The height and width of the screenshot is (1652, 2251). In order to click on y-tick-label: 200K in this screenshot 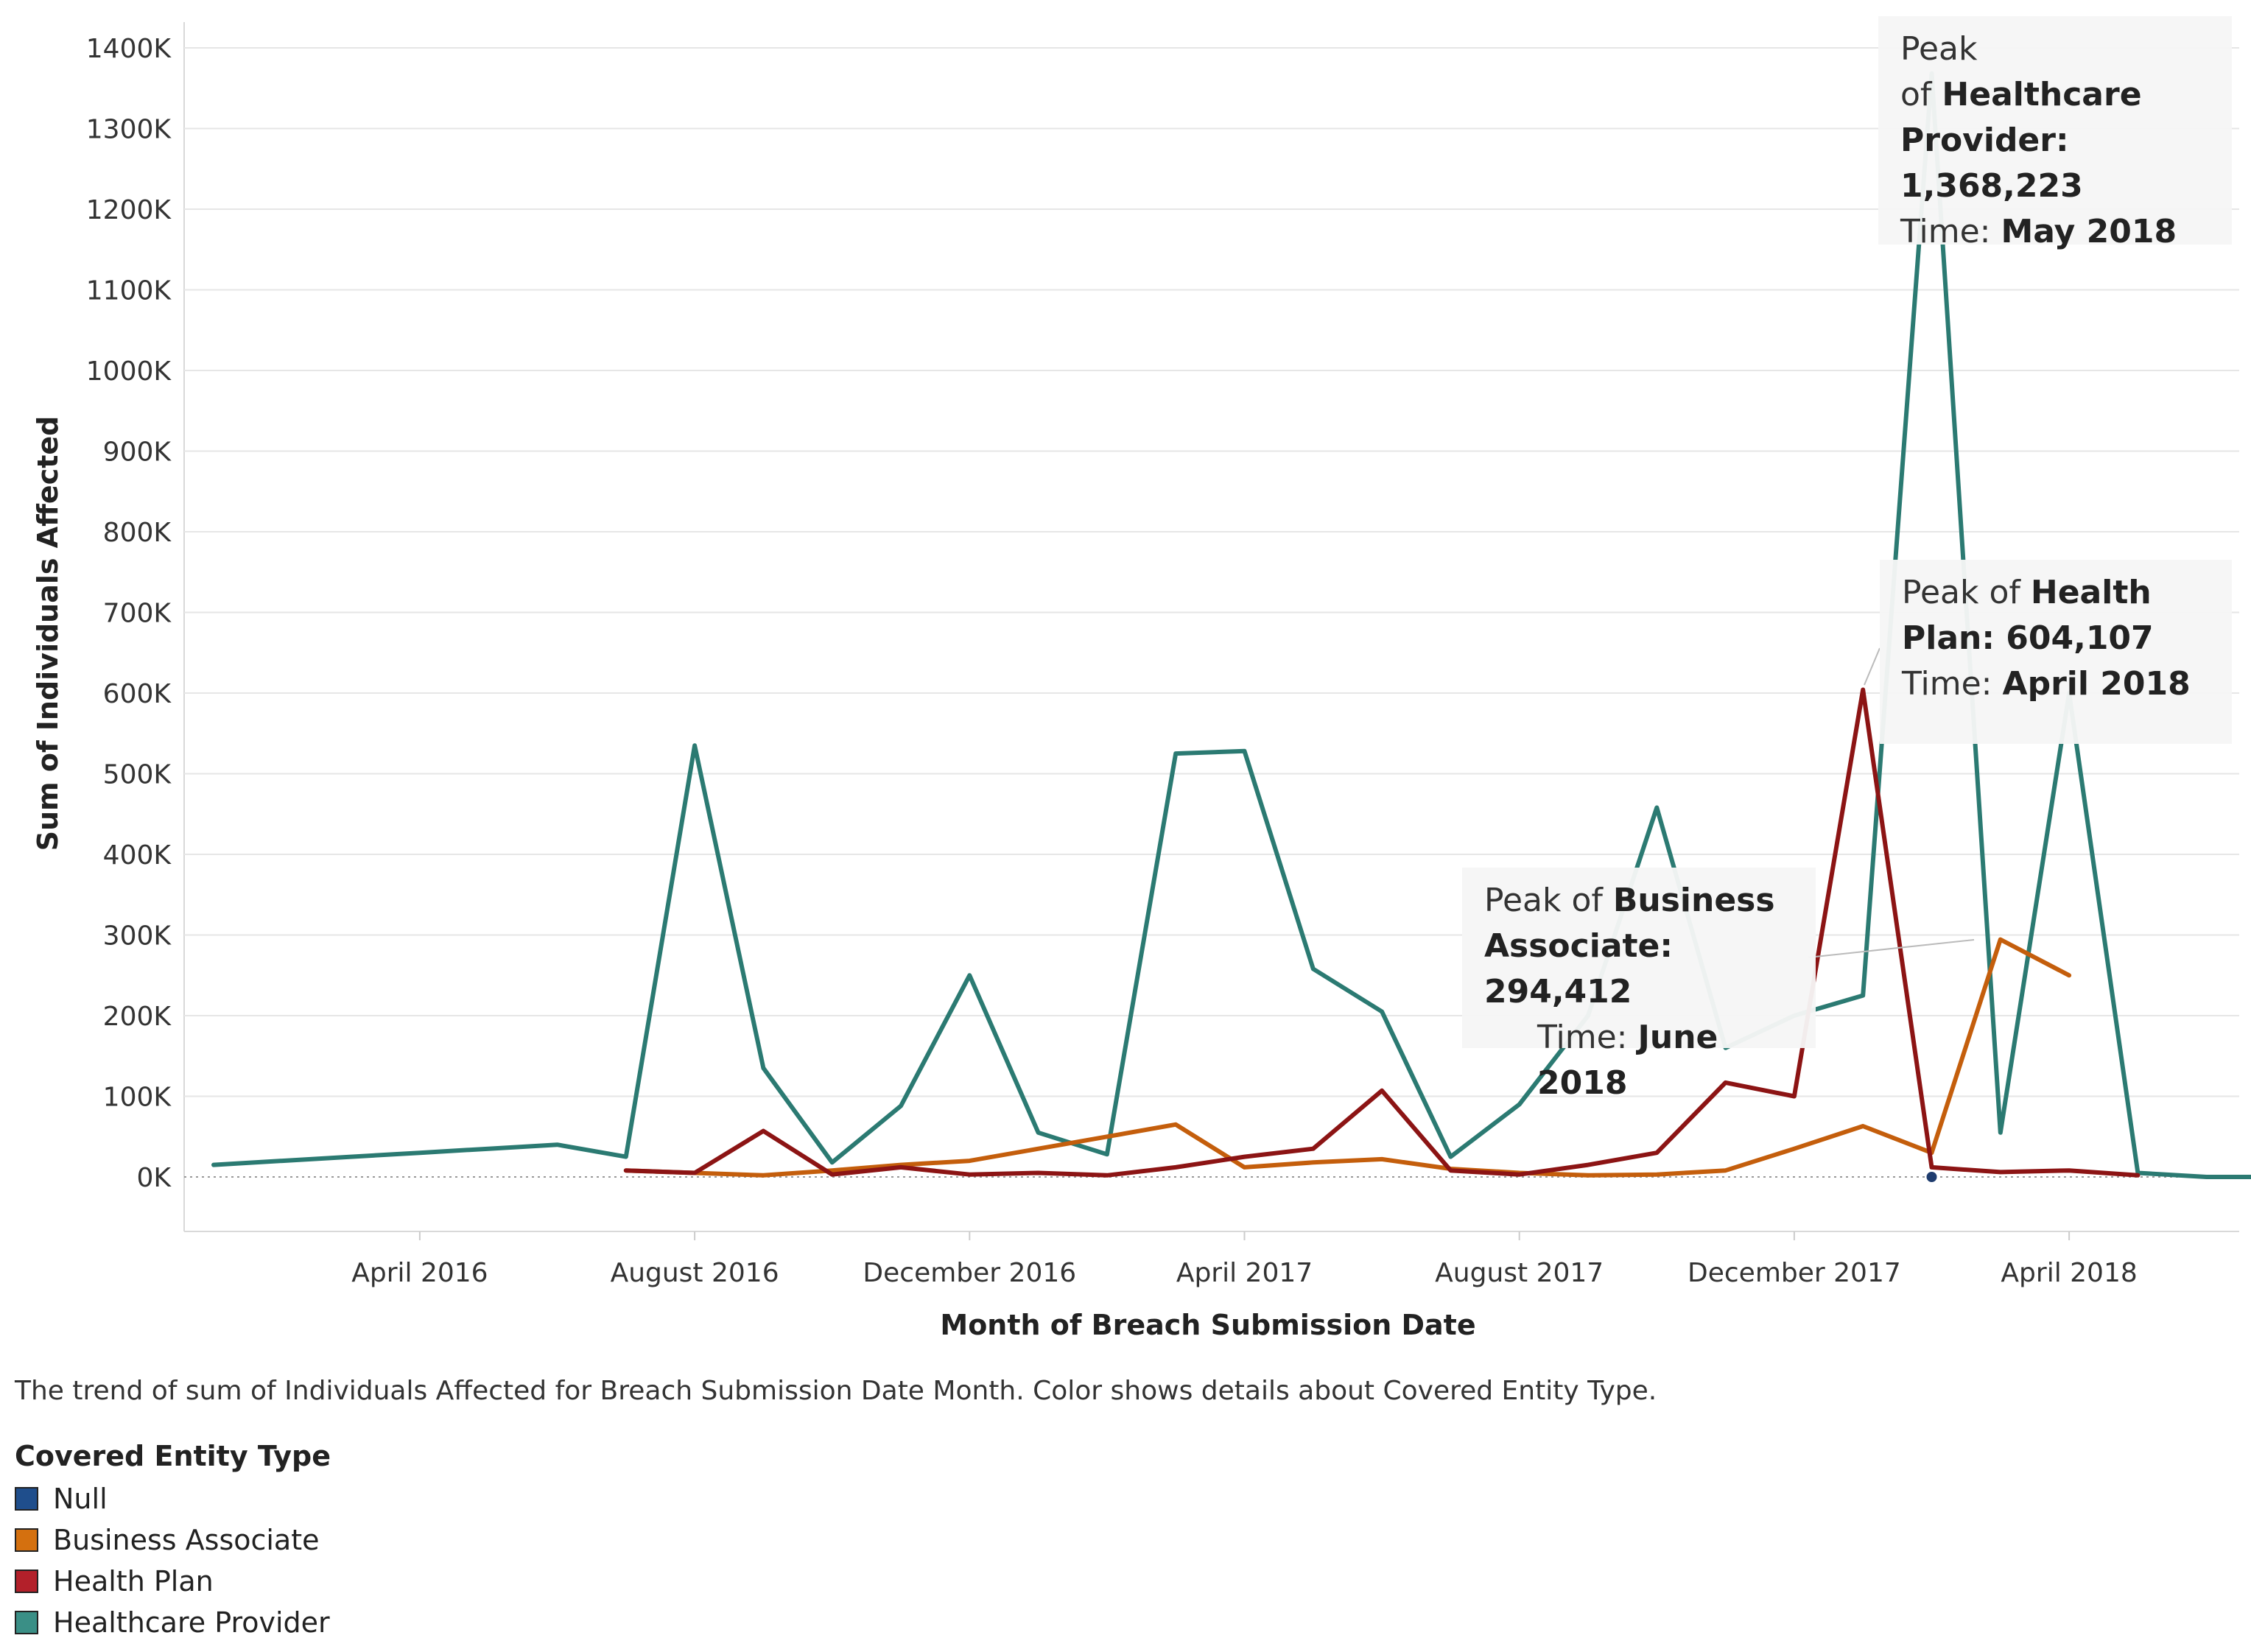, I will do `click(137, 1017)`.